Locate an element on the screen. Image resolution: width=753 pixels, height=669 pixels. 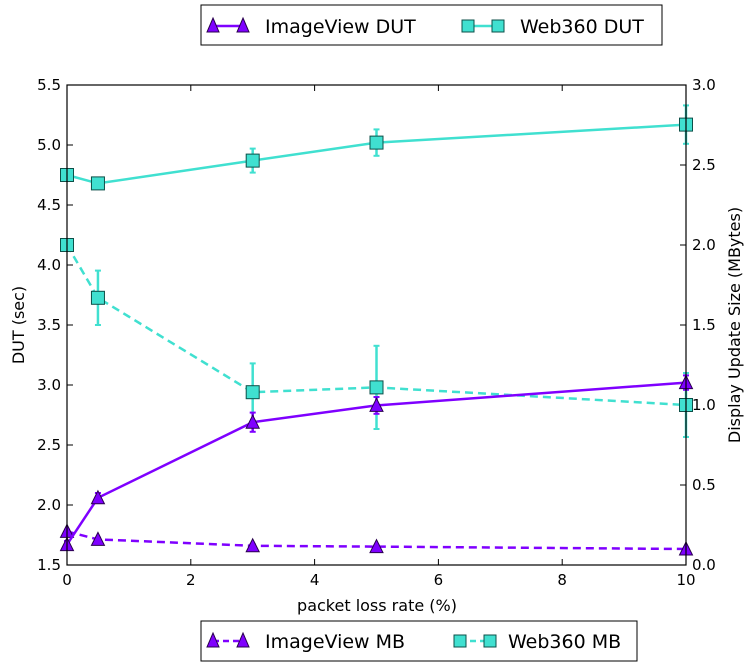
y-right-tick-label-1: 0.5 is located at coordinates (704, 485).